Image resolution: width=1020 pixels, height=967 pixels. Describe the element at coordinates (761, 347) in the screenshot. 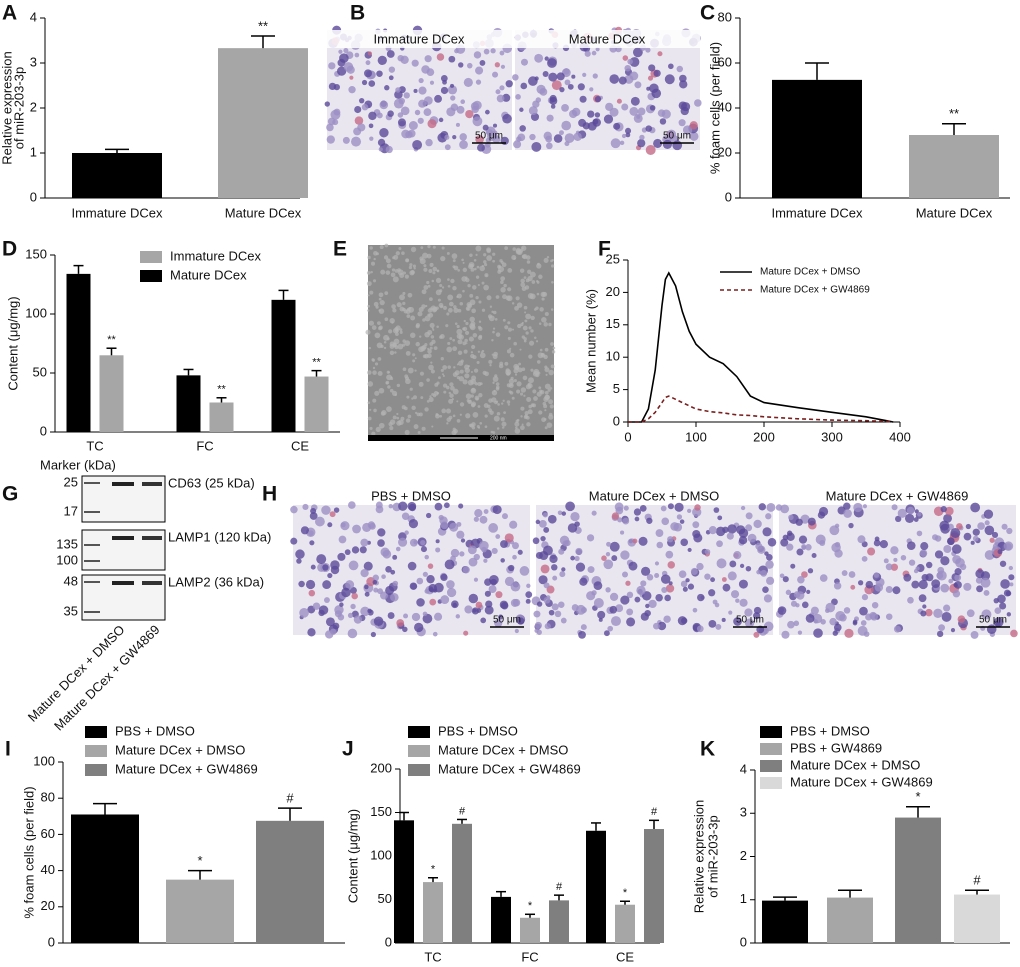

I see `line` at that location.